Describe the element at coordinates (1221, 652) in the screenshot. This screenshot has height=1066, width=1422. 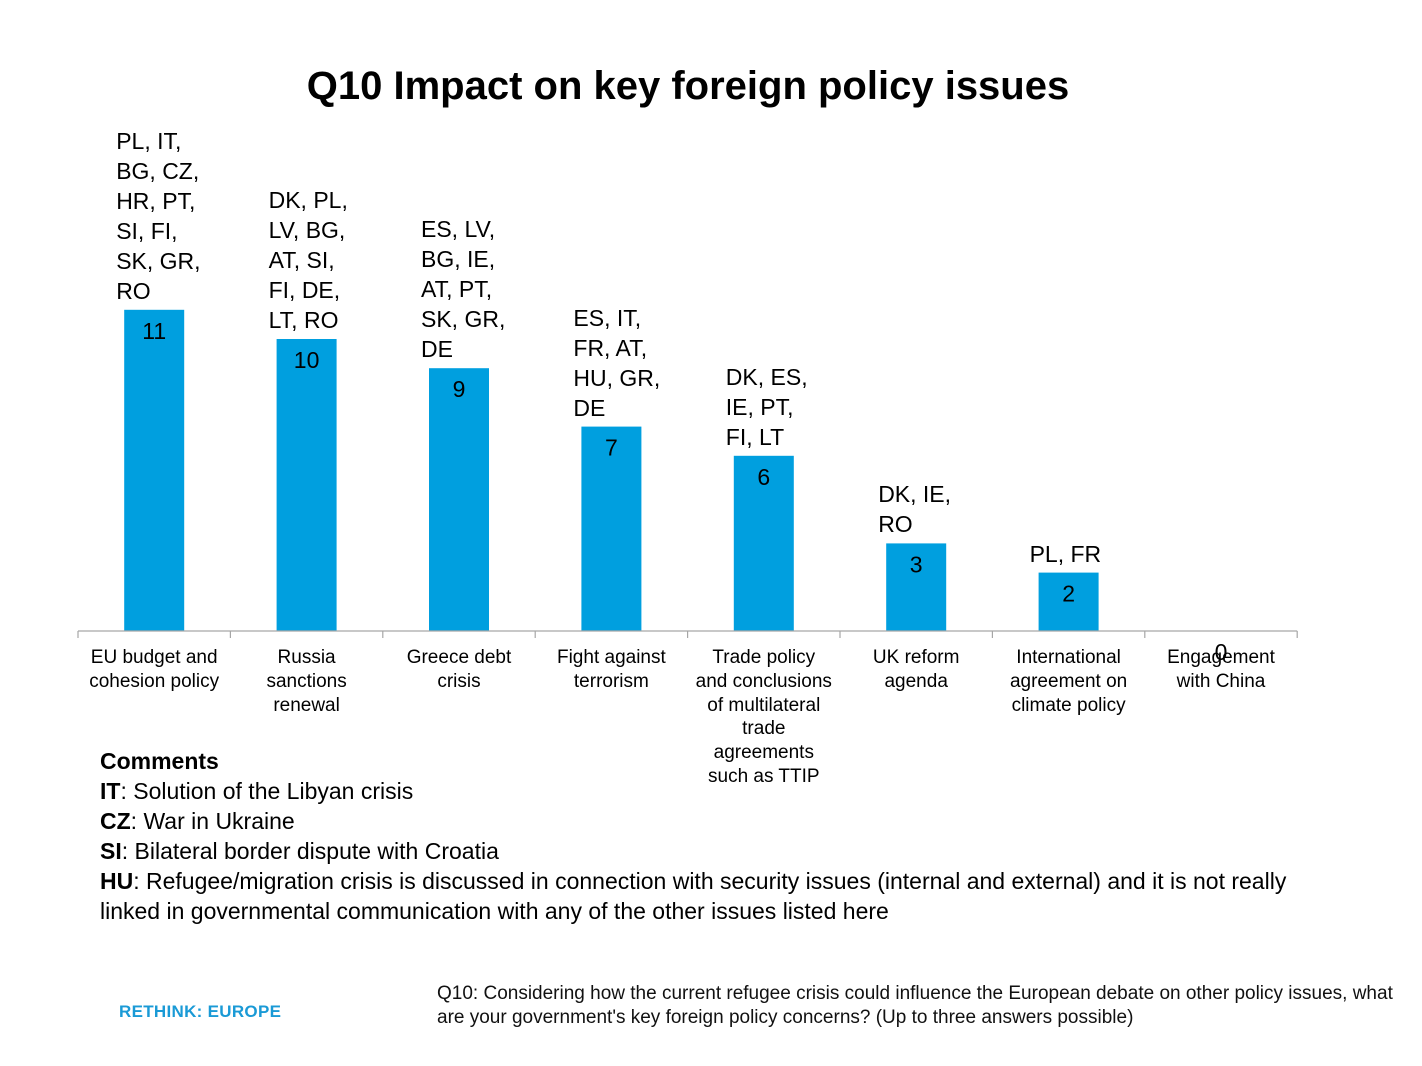
I see `bar-value-label: 0` at that location.